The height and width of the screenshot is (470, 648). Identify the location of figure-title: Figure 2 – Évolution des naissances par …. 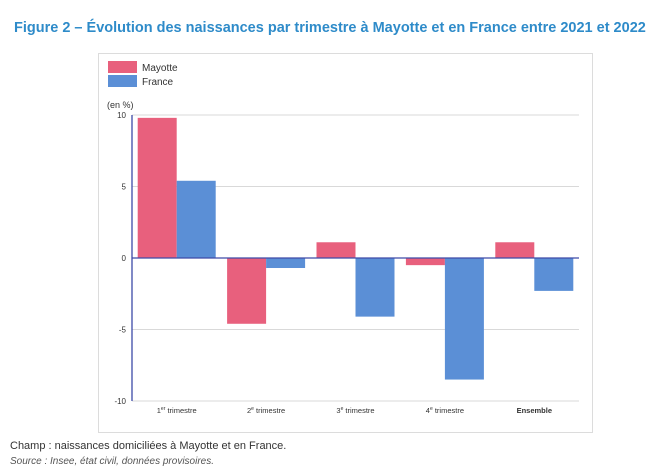
(330, 28).